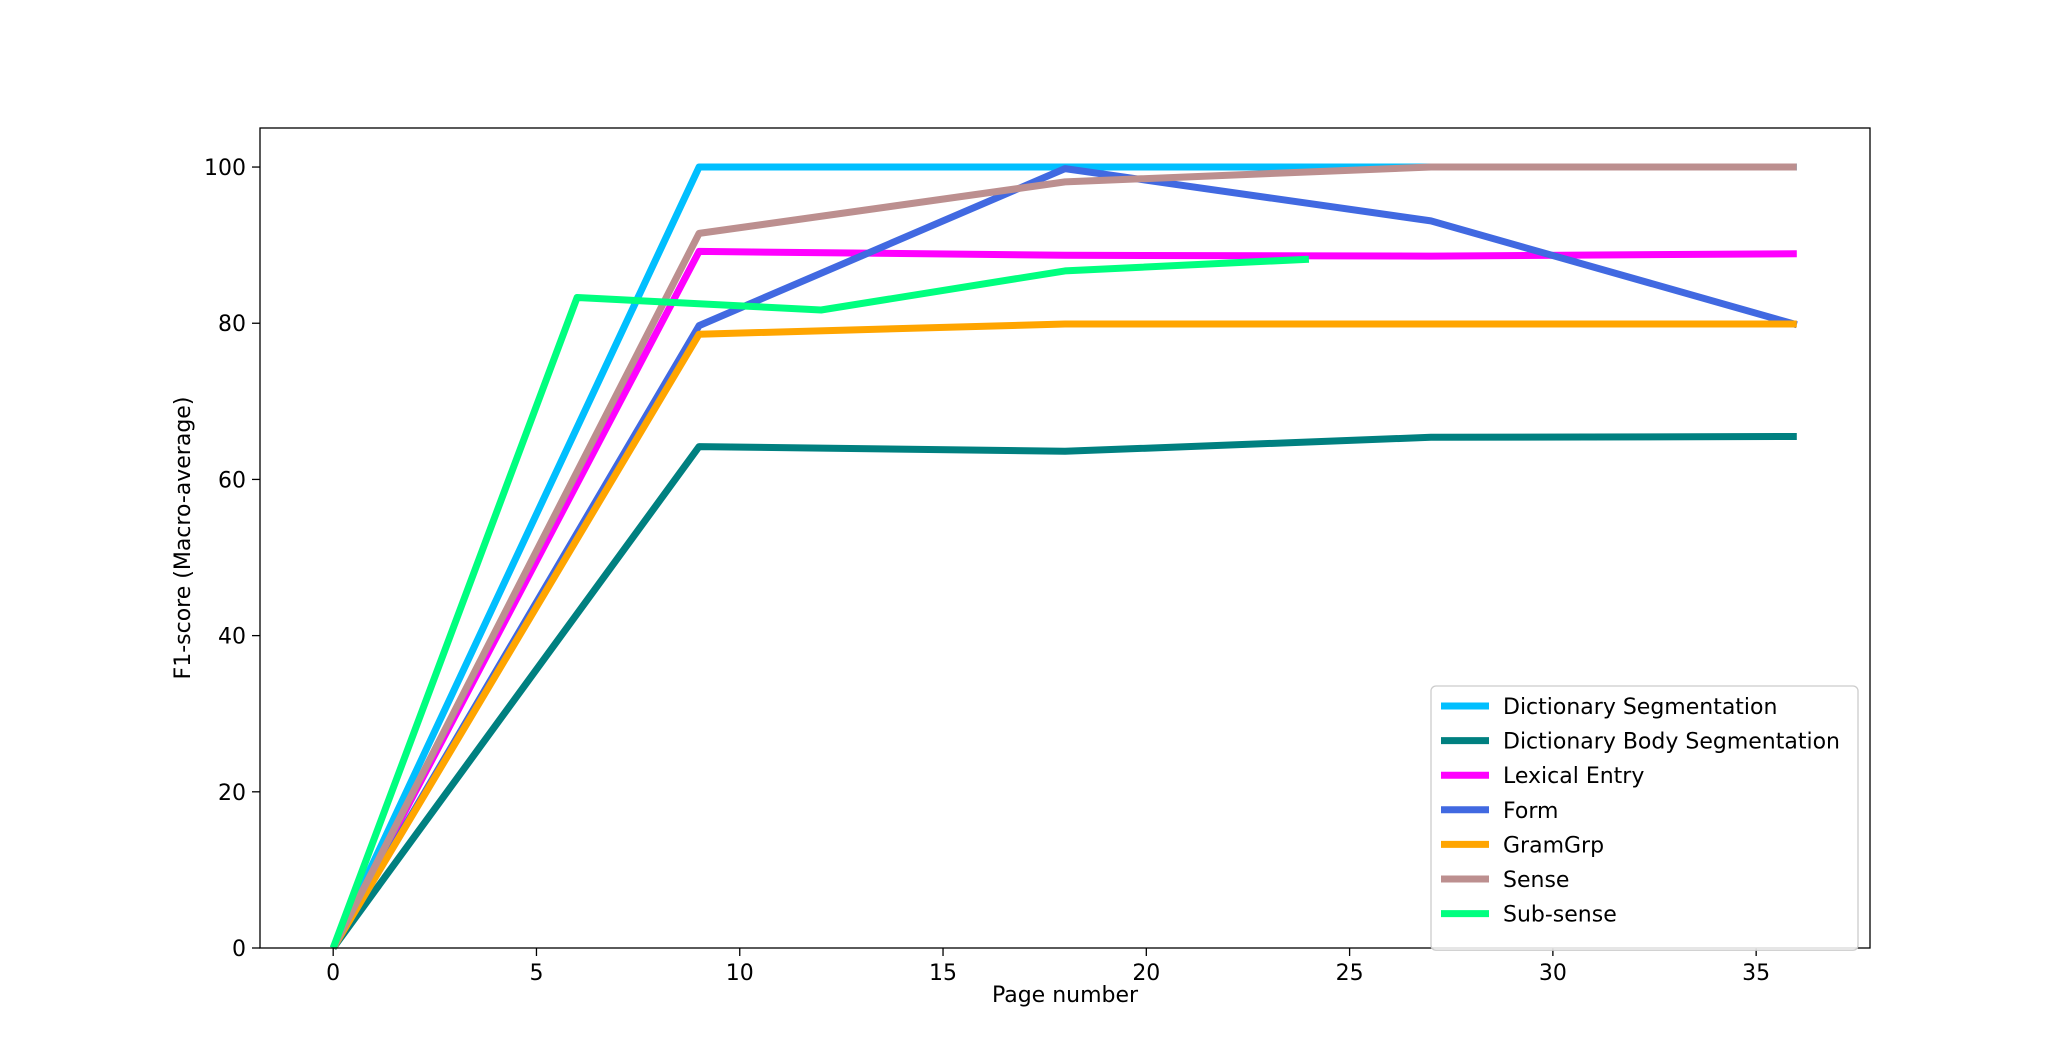 The height and width of the screenshot is (1050, 2050). Describe the element at coordinates (1553, 845) in the screenshot. I see `legend-label: GramGrp` at that location.